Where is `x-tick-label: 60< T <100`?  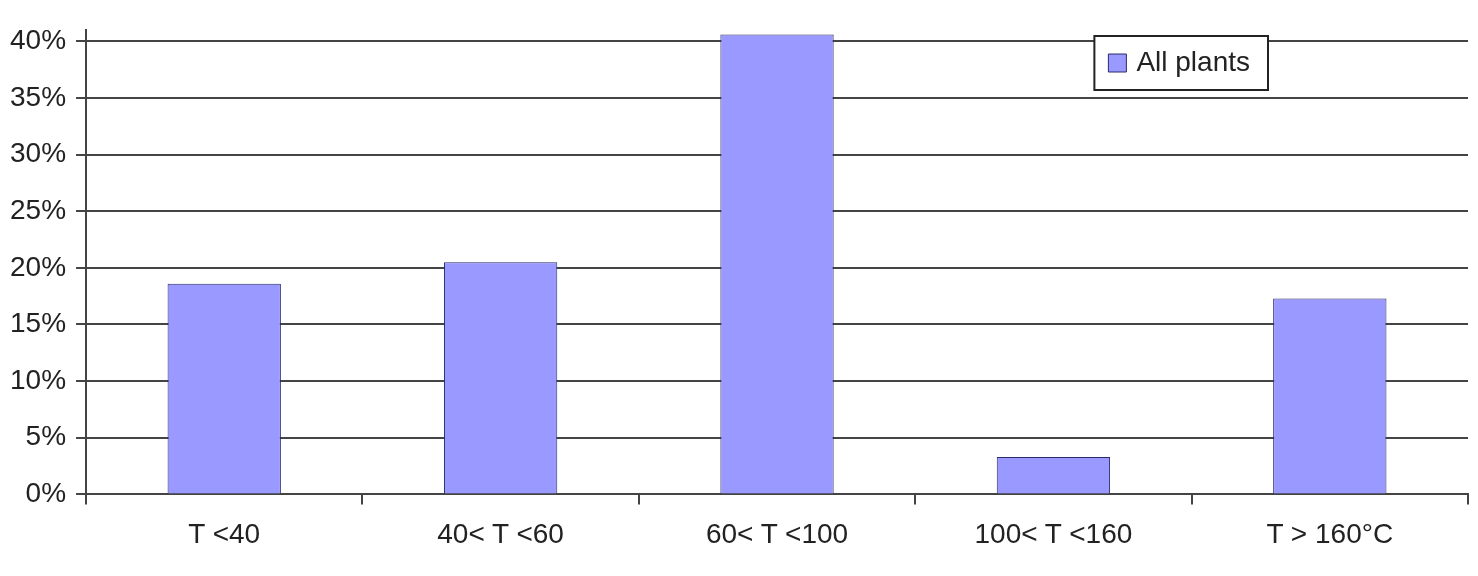 x-tick-label: 60< T <100 is located at coordinates (777, 533).